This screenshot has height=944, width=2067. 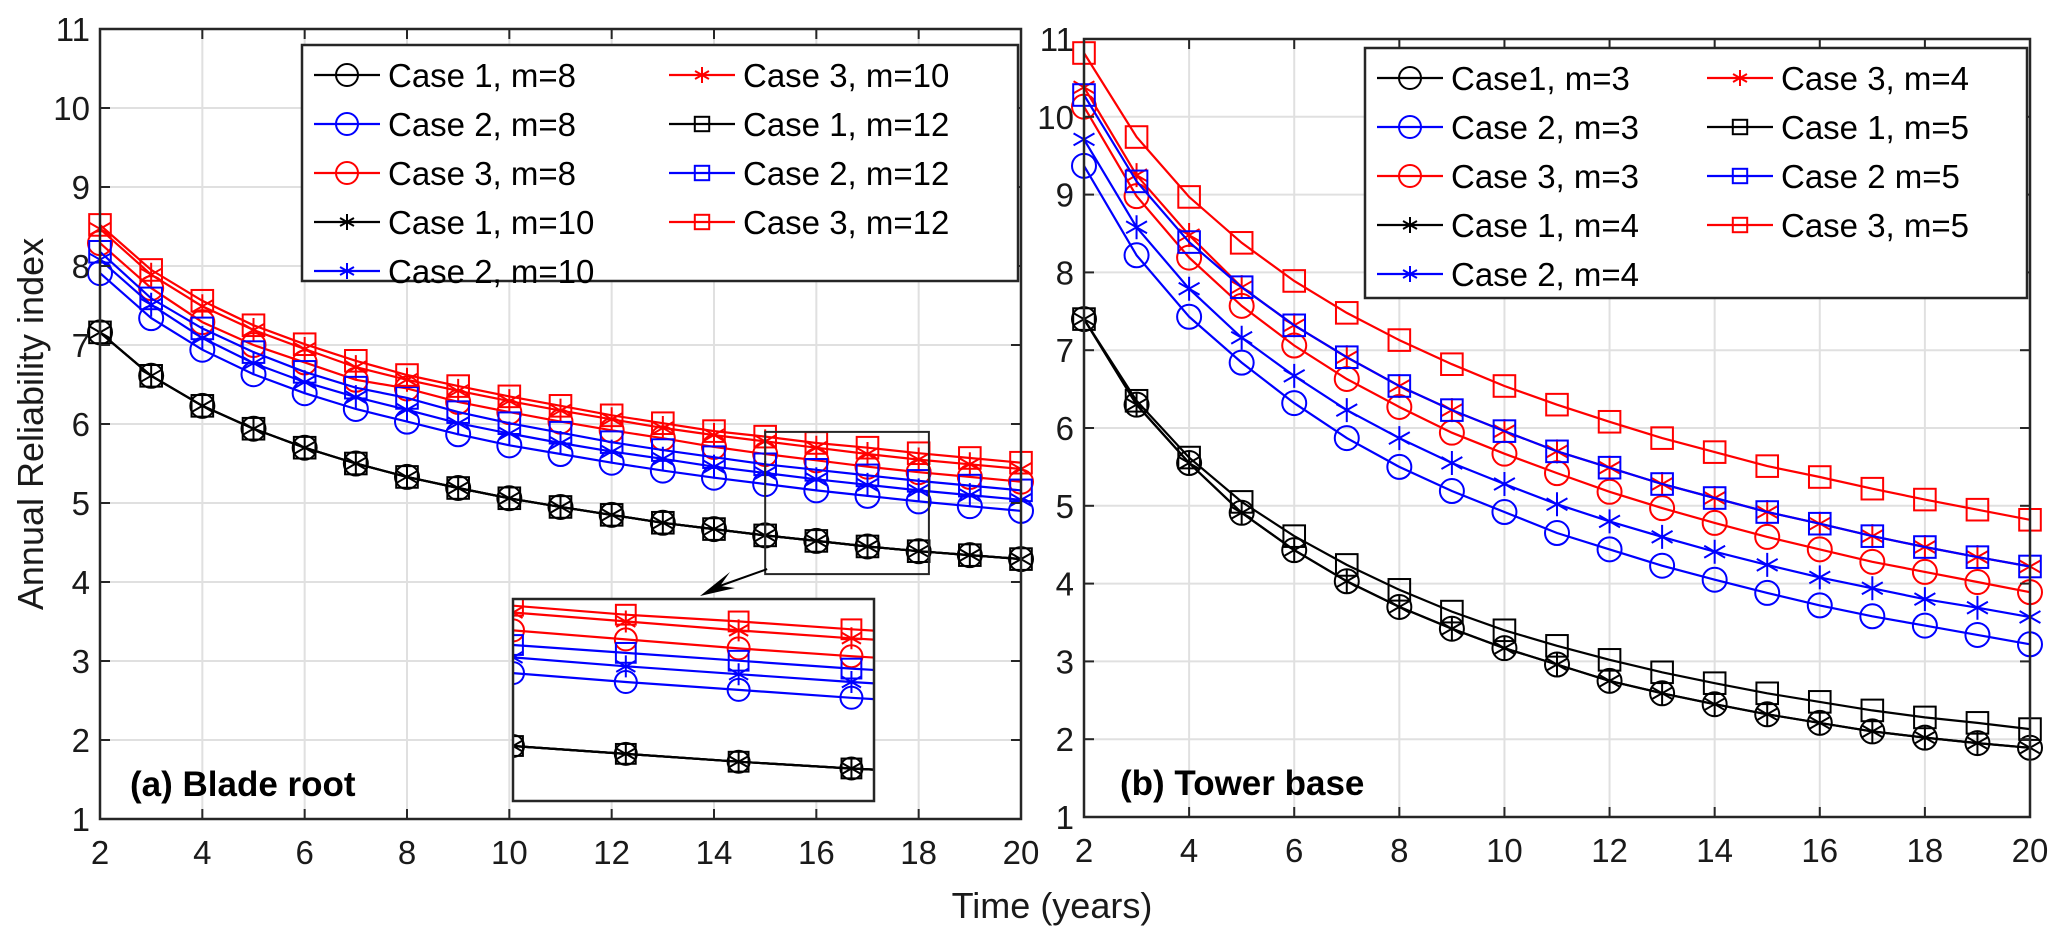 I want to click on legend-item: Case 2, m=12, so click(x=809, y=173).